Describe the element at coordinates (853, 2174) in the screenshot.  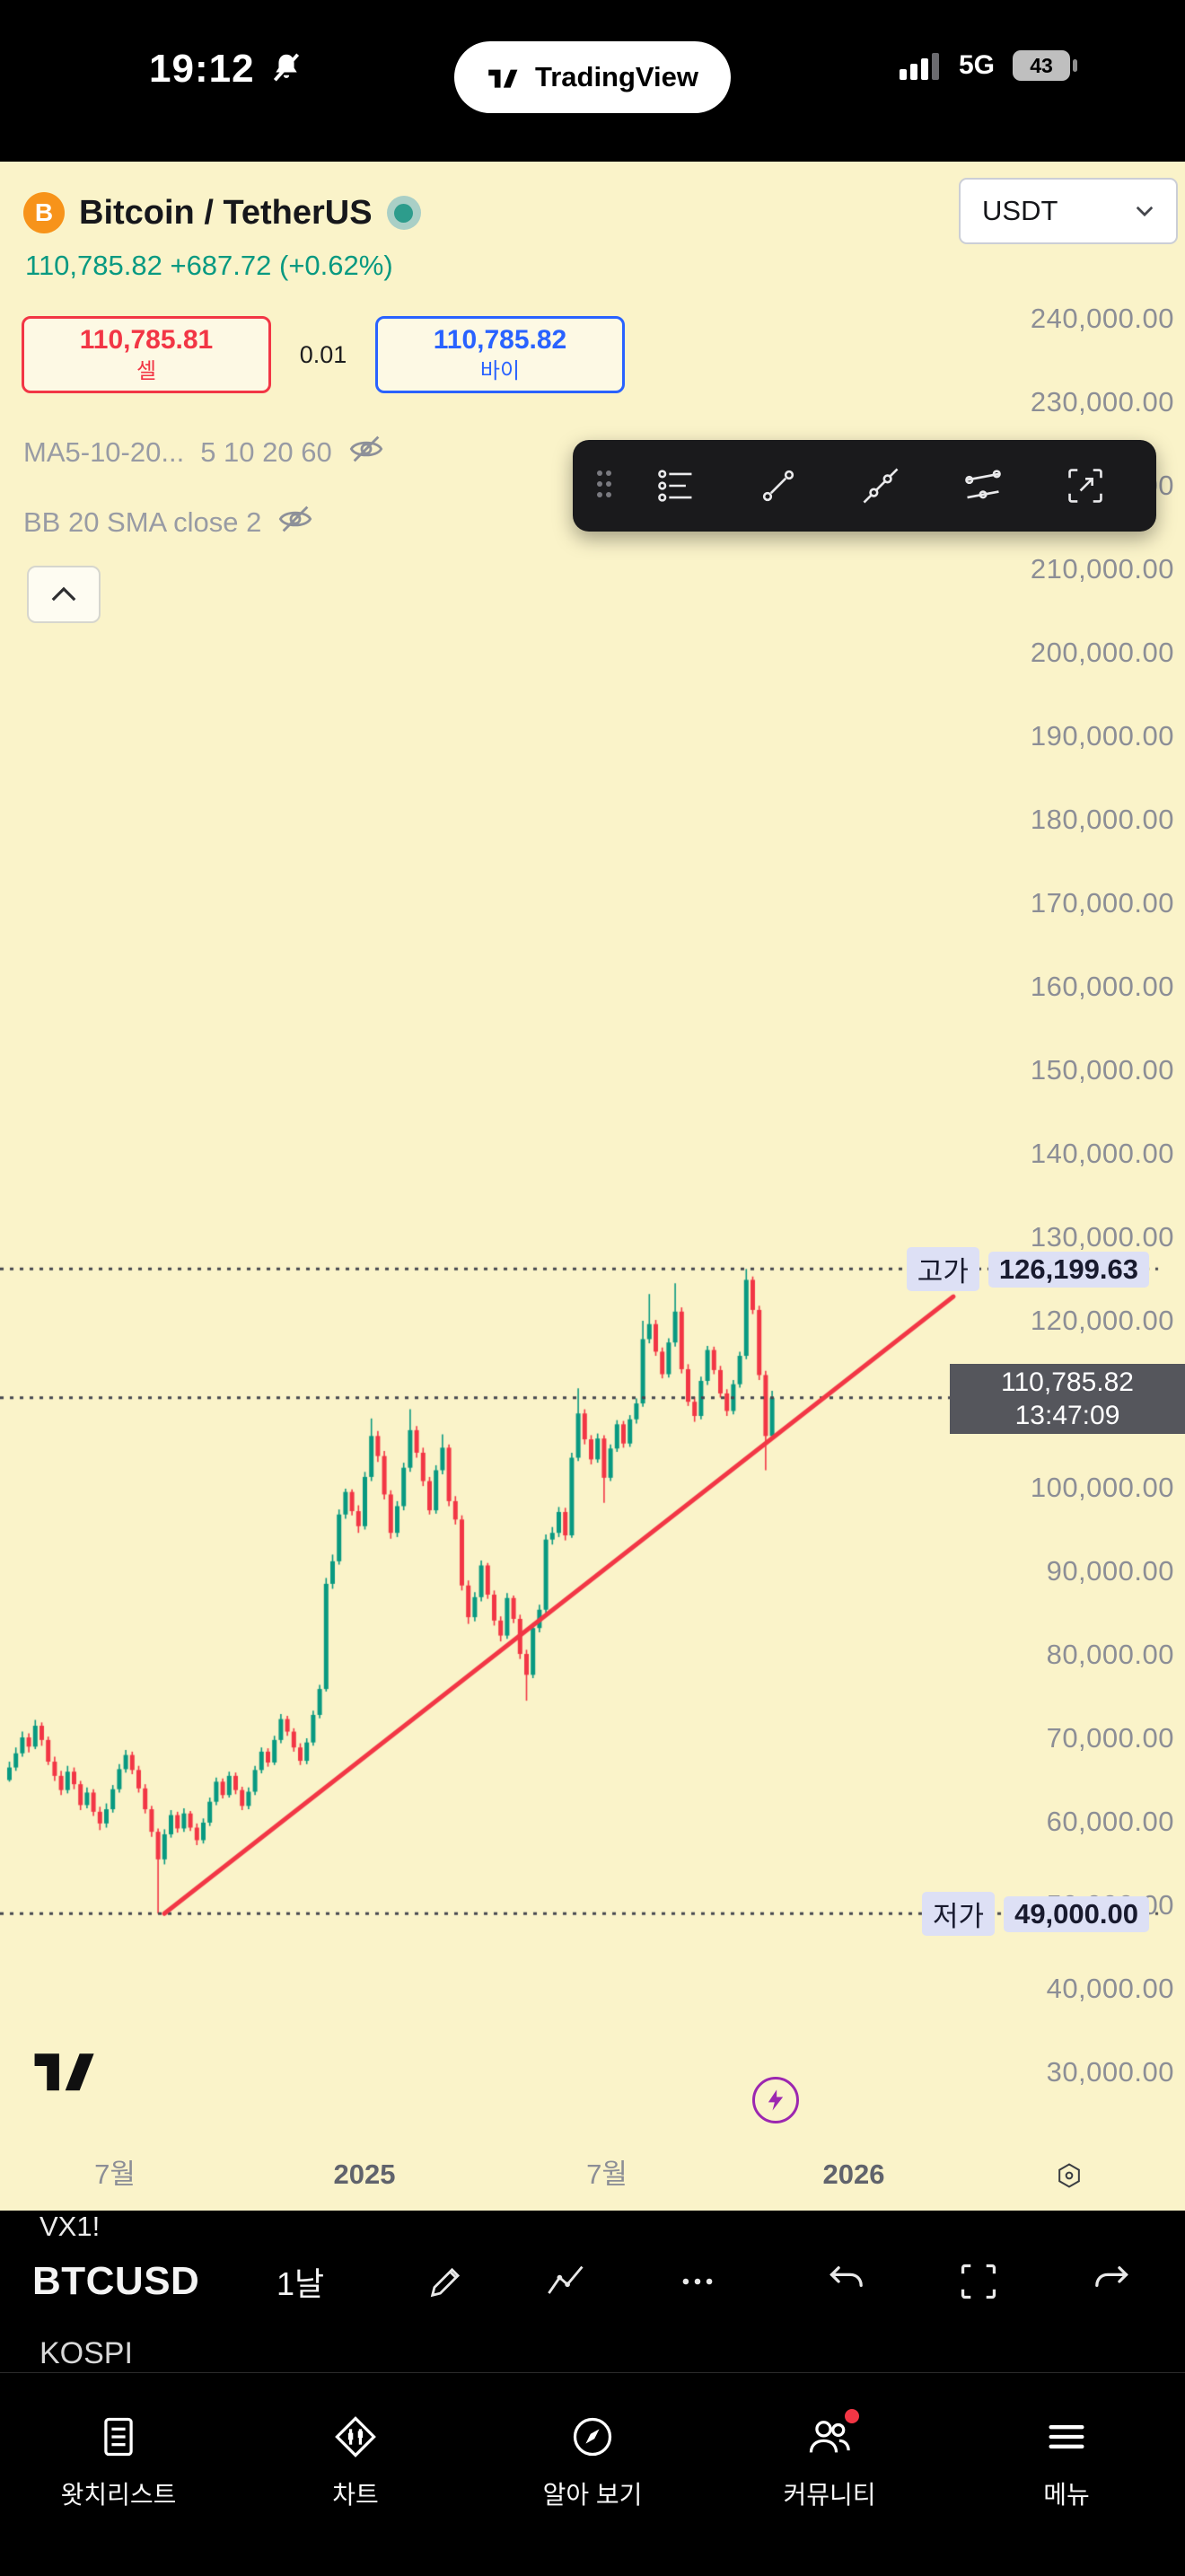
I see `time-axis-label: 2026` at that location.